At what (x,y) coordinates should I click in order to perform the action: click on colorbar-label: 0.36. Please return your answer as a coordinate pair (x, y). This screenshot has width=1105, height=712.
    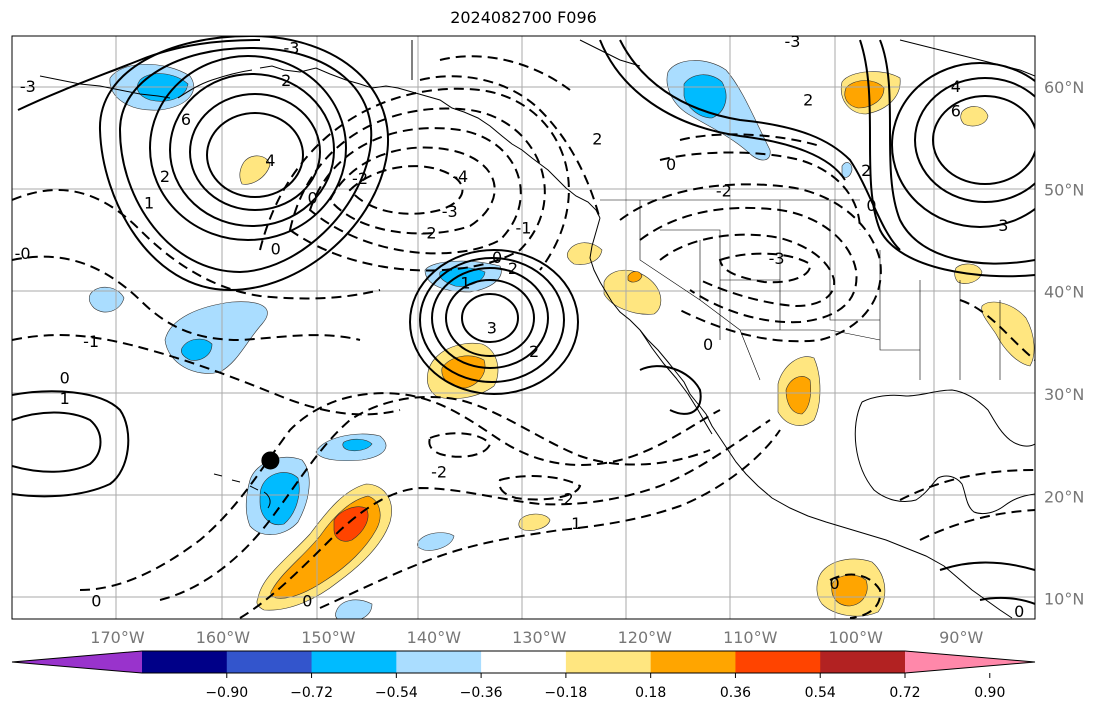
    Looking at the image, I should click on (735, 693).